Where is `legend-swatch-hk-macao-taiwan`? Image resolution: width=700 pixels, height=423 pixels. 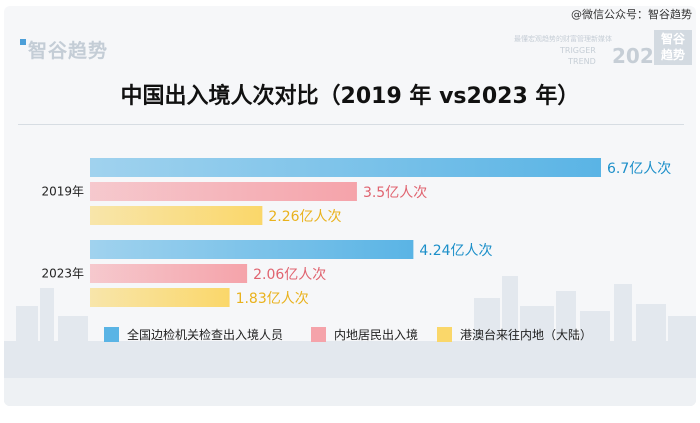 legend-swatch-hk-macao-taiwan is located at coordinates (444, 334).